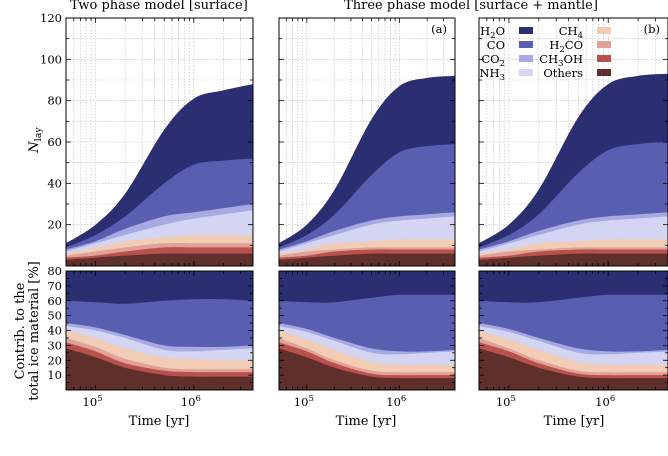  Describe the element at coordinates (34, 330) in the screenshot. I see `ylabel-bottom-line2: total ice material [%]` at that location.